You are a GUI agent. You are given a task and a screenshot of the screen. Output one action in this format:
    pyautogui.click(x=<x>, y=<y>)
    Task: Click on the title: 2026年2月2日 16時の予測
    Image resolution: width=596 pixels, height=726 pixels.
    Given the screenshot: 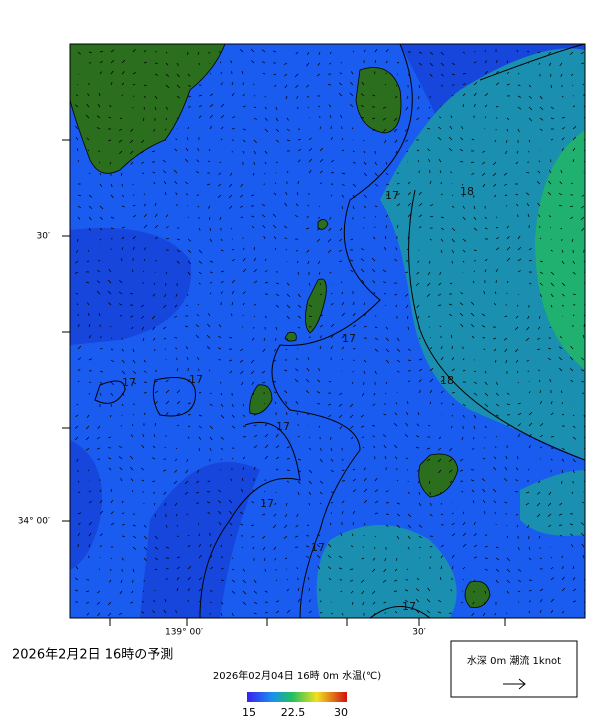 What is the action you would take?
    pyautogui.click(x=92, y=655)
    